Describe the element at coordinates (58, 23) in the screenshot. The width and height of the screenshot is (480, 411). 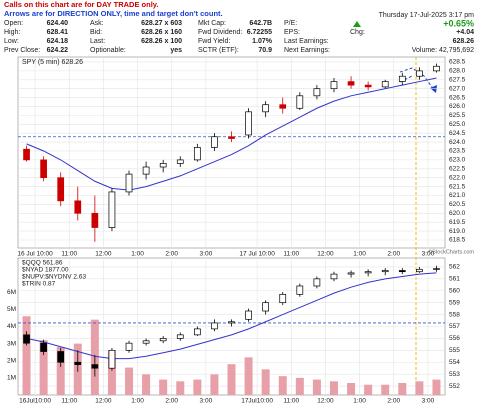
I see `field-value: 624.40` at that location.